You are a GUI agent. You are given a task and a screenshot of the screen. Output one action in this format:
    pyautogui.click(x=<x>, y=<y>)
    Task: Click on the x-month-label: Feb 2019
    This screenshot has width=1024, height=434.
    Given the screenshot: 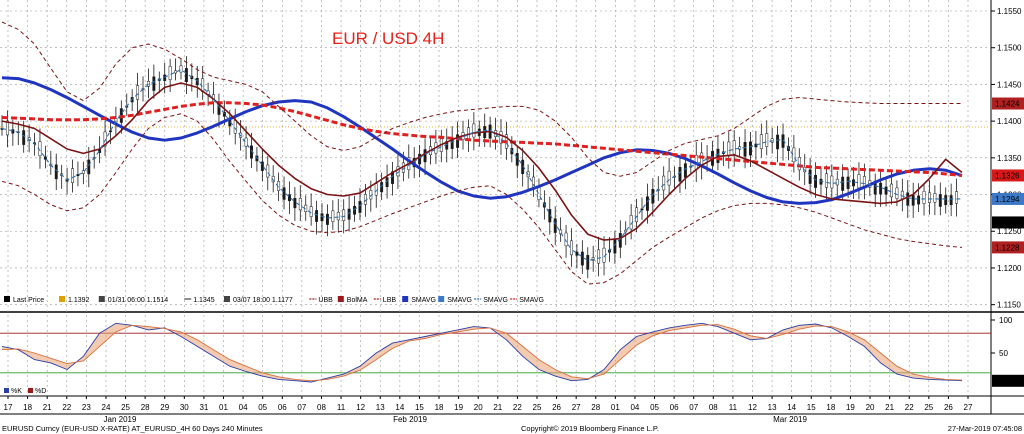 What is the action you would take?
    pyautogui.click(x=410, y=419)
    